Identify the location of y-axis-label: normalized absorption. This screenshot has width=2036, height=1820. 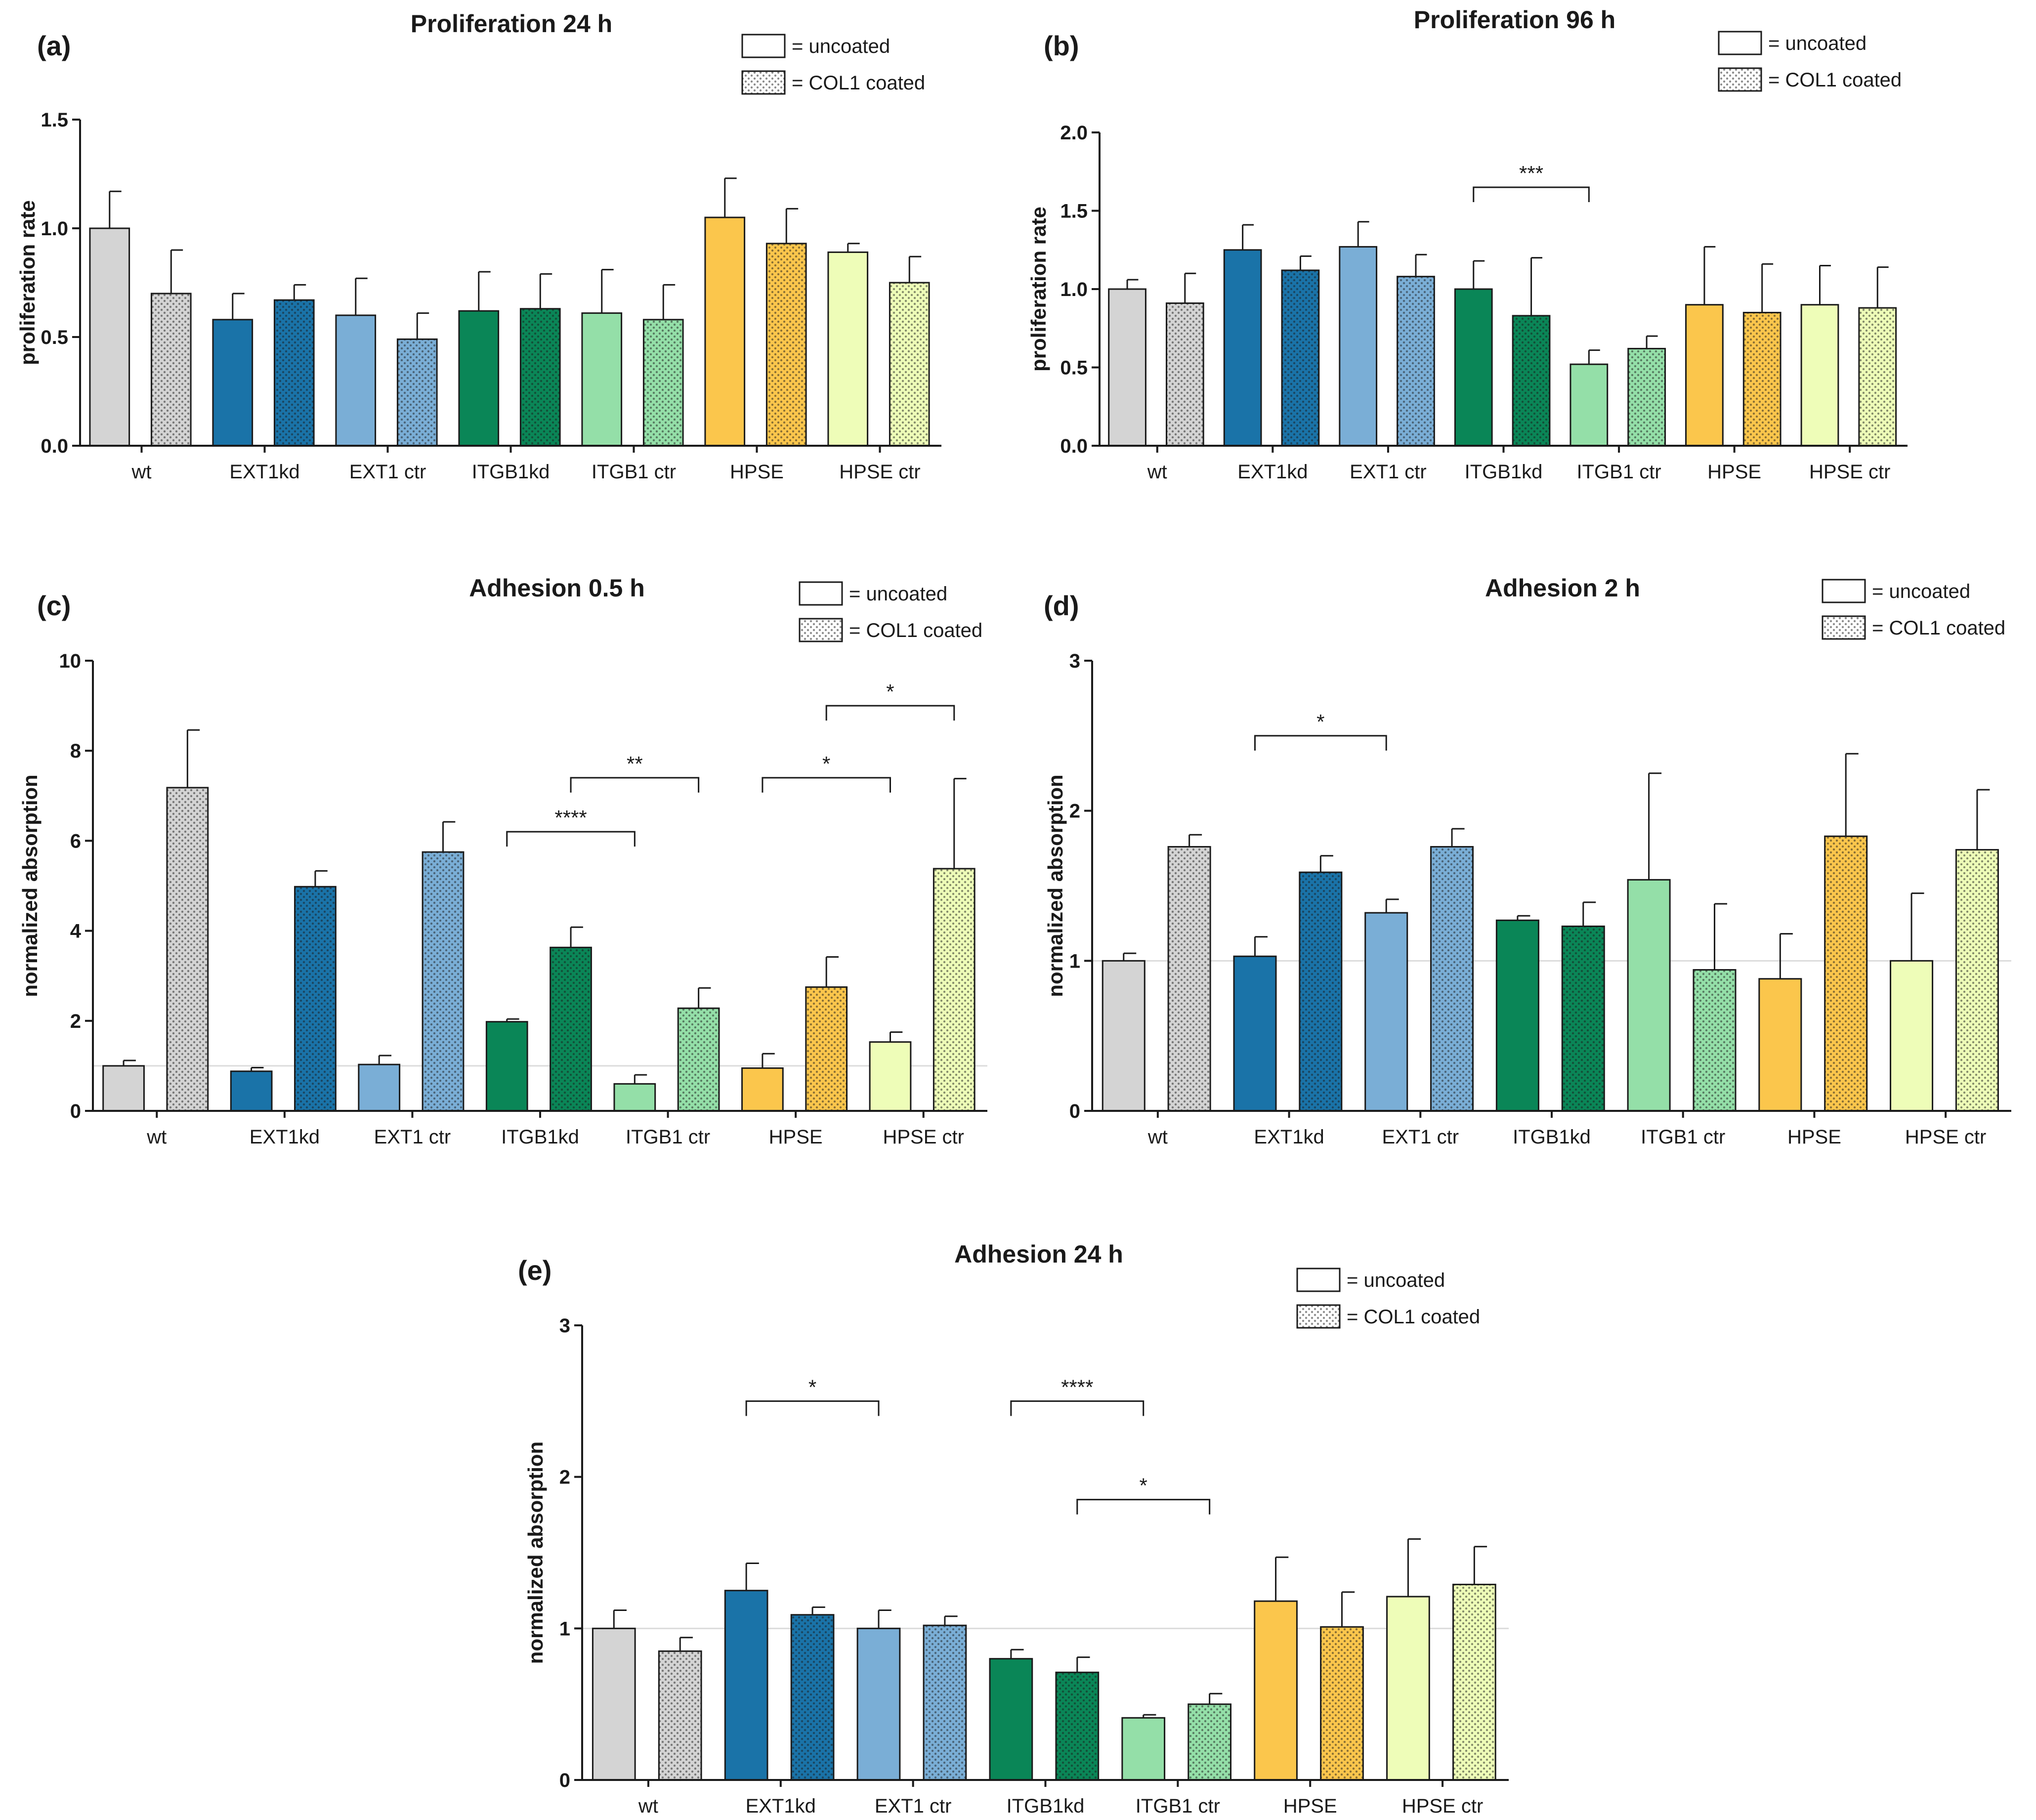
(30, 885).